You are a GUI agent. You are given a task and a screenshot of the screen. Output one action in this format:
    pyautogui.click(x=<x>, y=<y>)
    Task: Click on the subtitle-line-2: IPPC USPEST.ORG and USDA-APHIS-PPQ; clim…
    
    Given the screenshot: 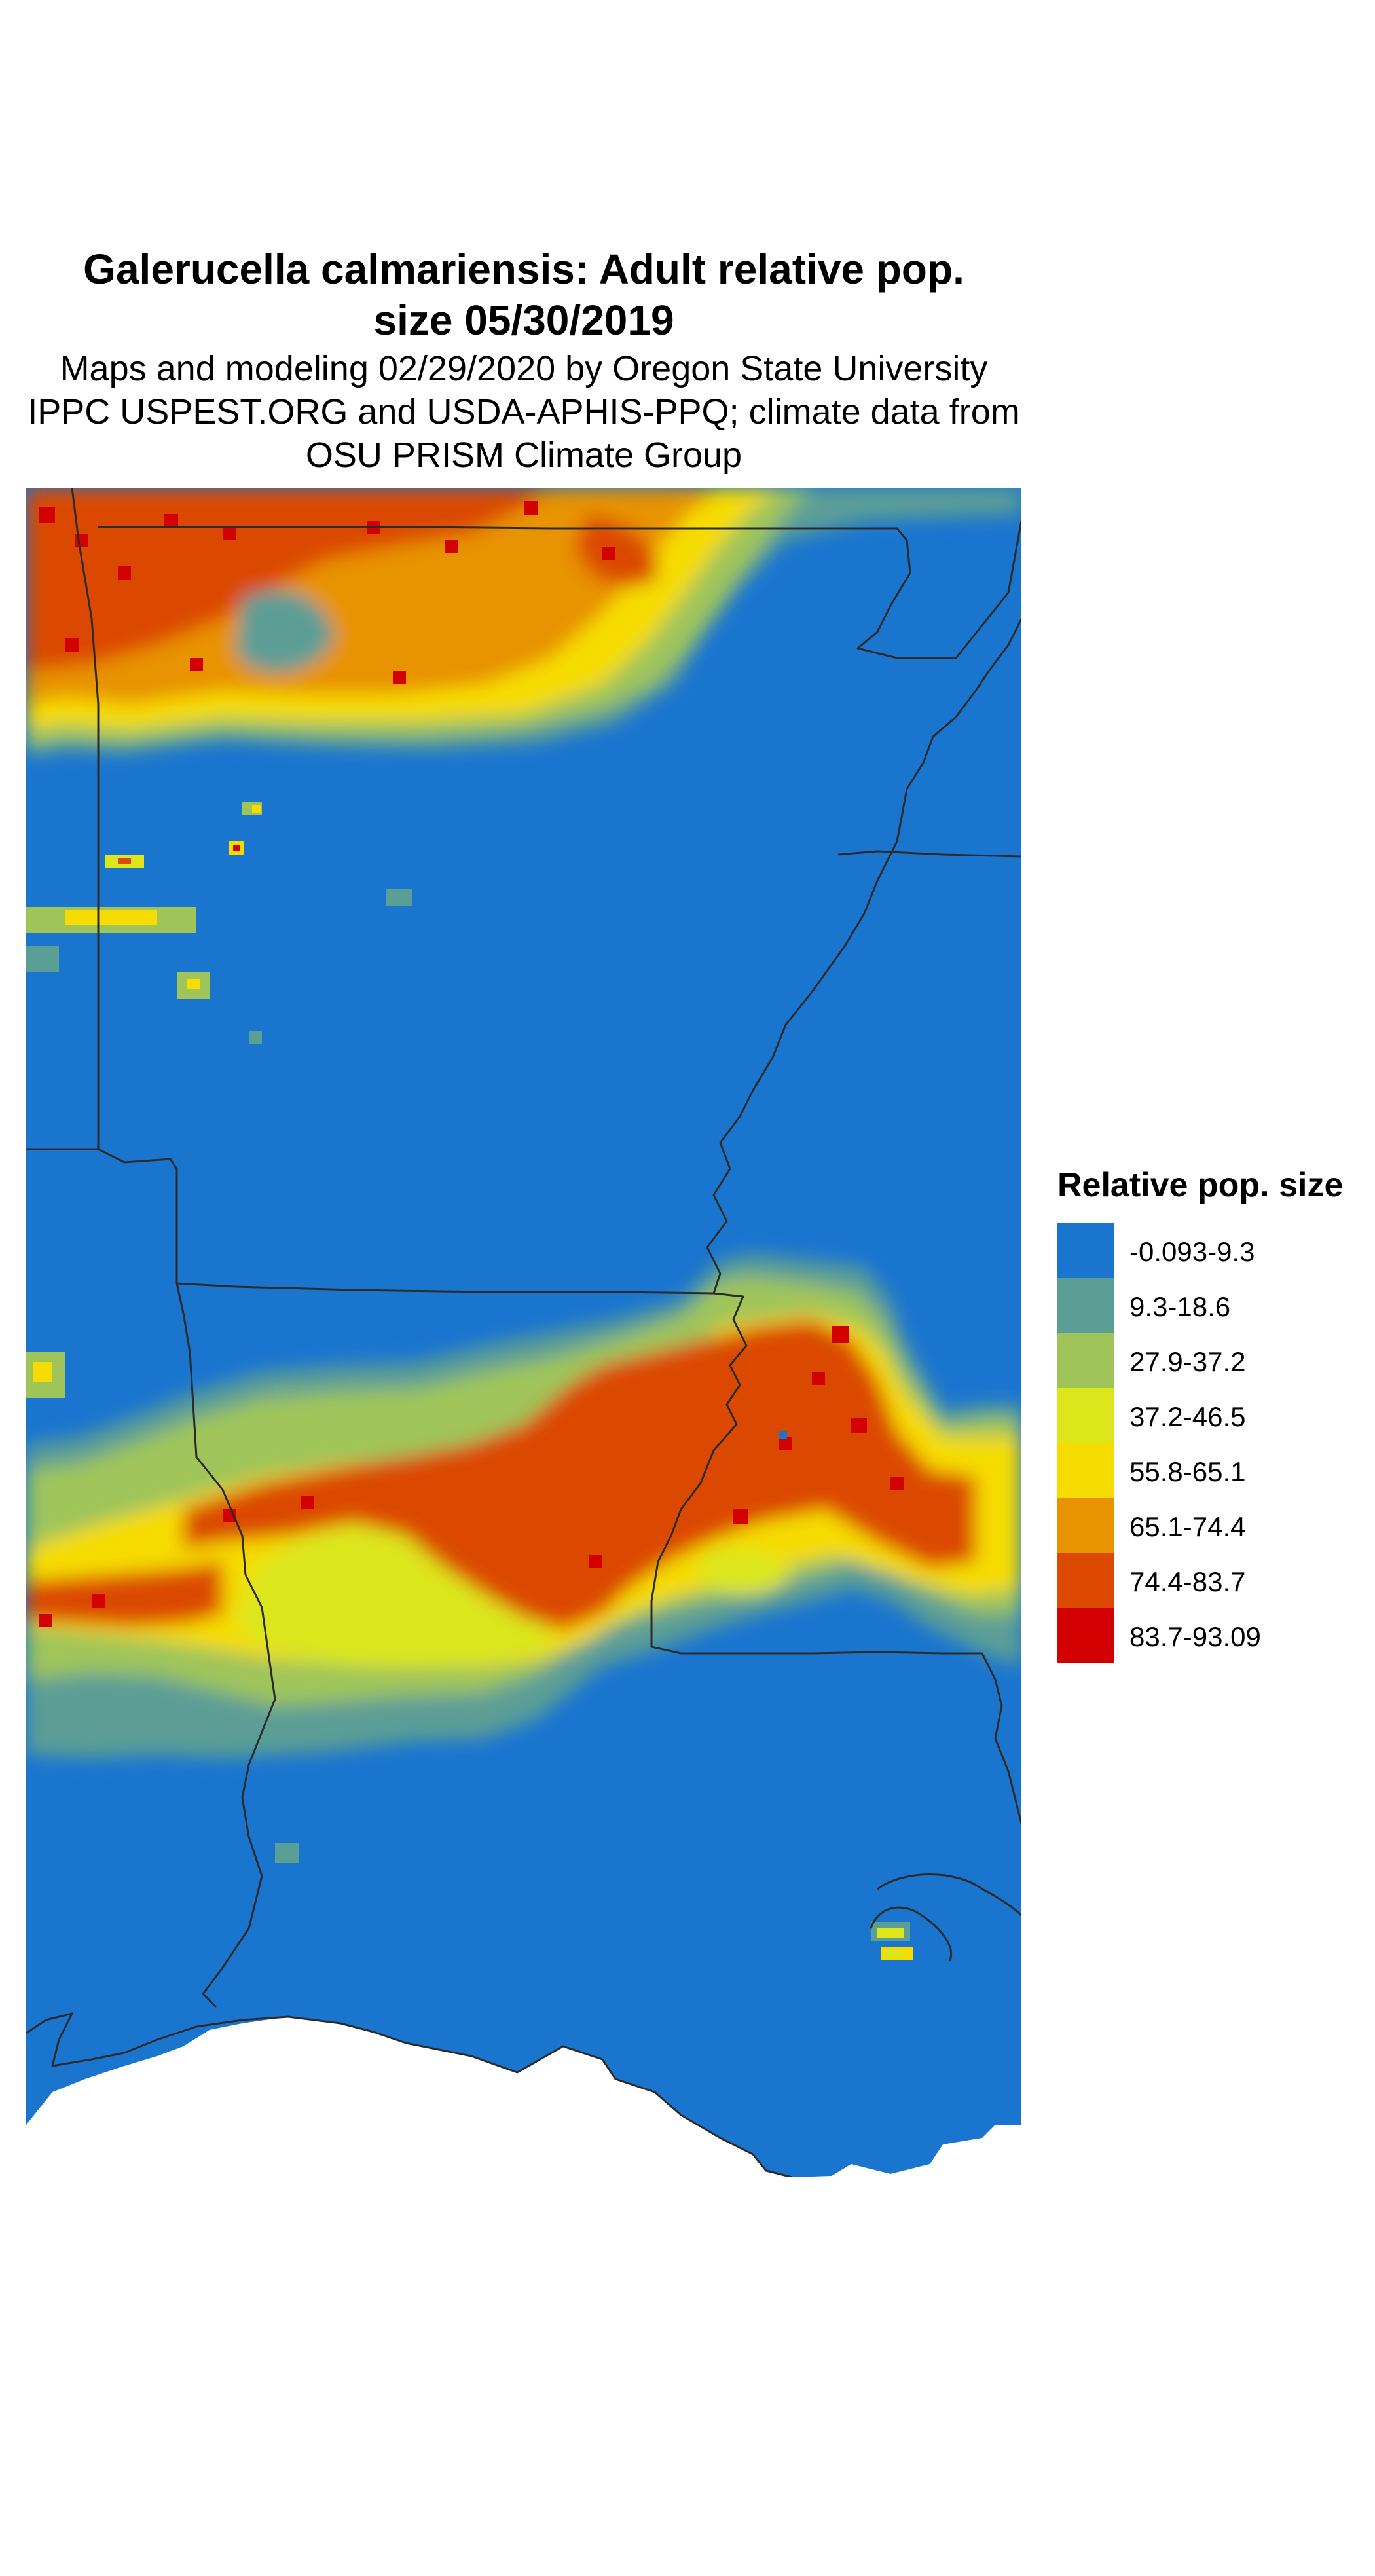 What is the action you would take?
    pyautogui.click(x=524, y=412)
    